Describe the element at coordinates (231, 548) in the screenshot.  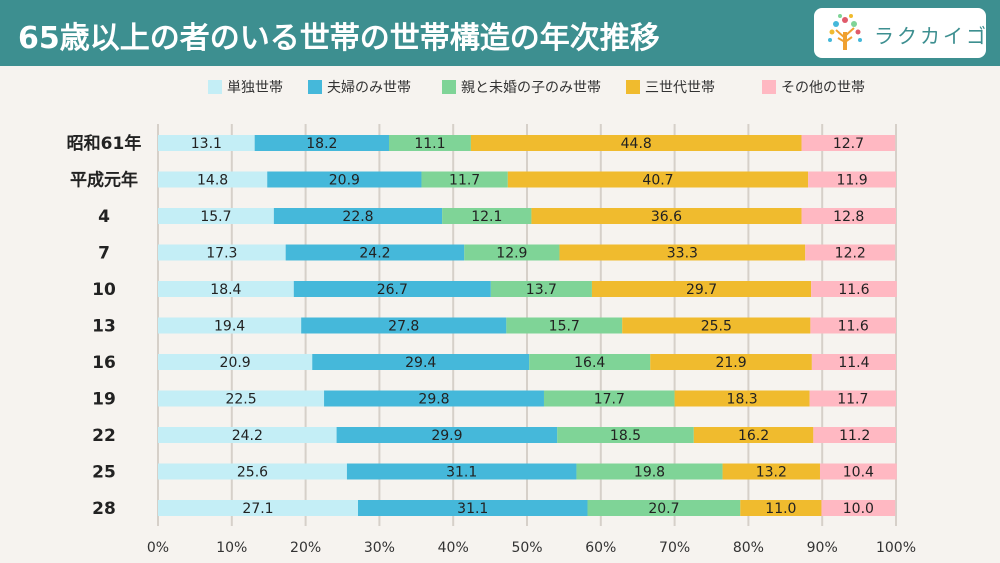
I see `x-tick-label: 10%` at that location.